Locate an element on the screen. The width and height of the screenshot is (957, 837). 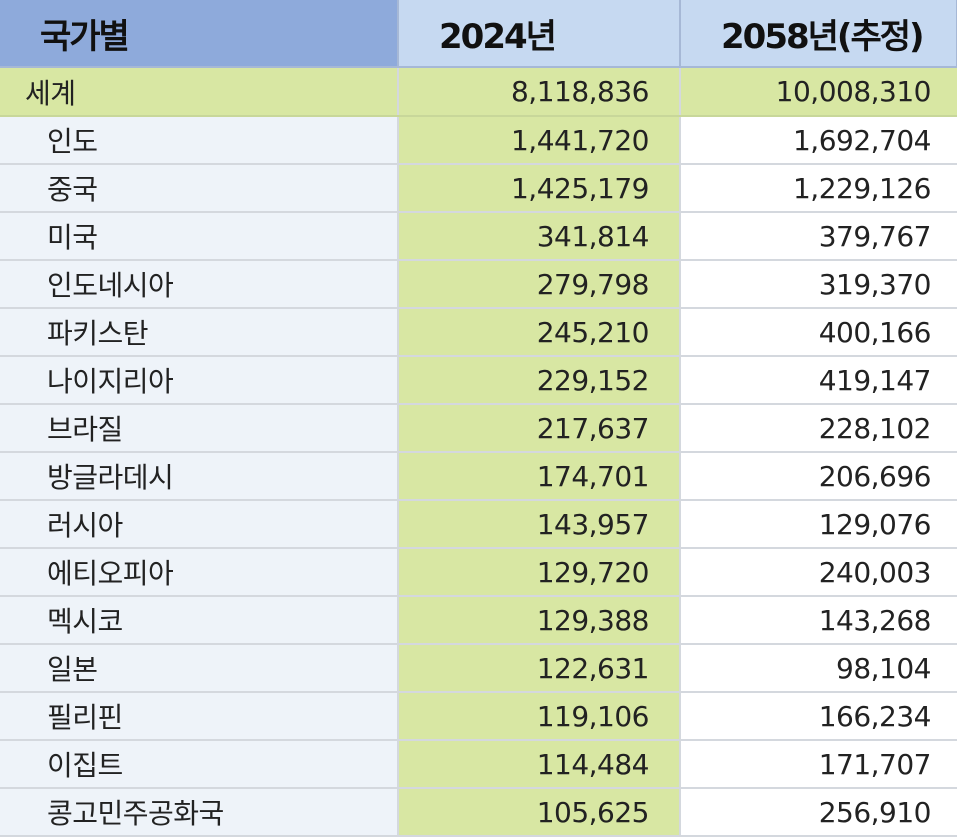
table-row: 미국 341,814 379,767 is located at coordinates (478, 236).